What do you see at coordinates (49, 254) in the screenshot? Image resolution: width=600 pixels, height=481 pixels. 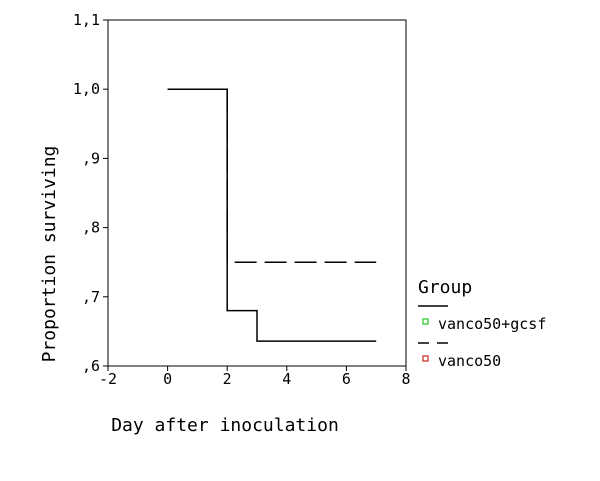 I see `y-axis-title: Proportion surviving` at bounding box center [49, 254].